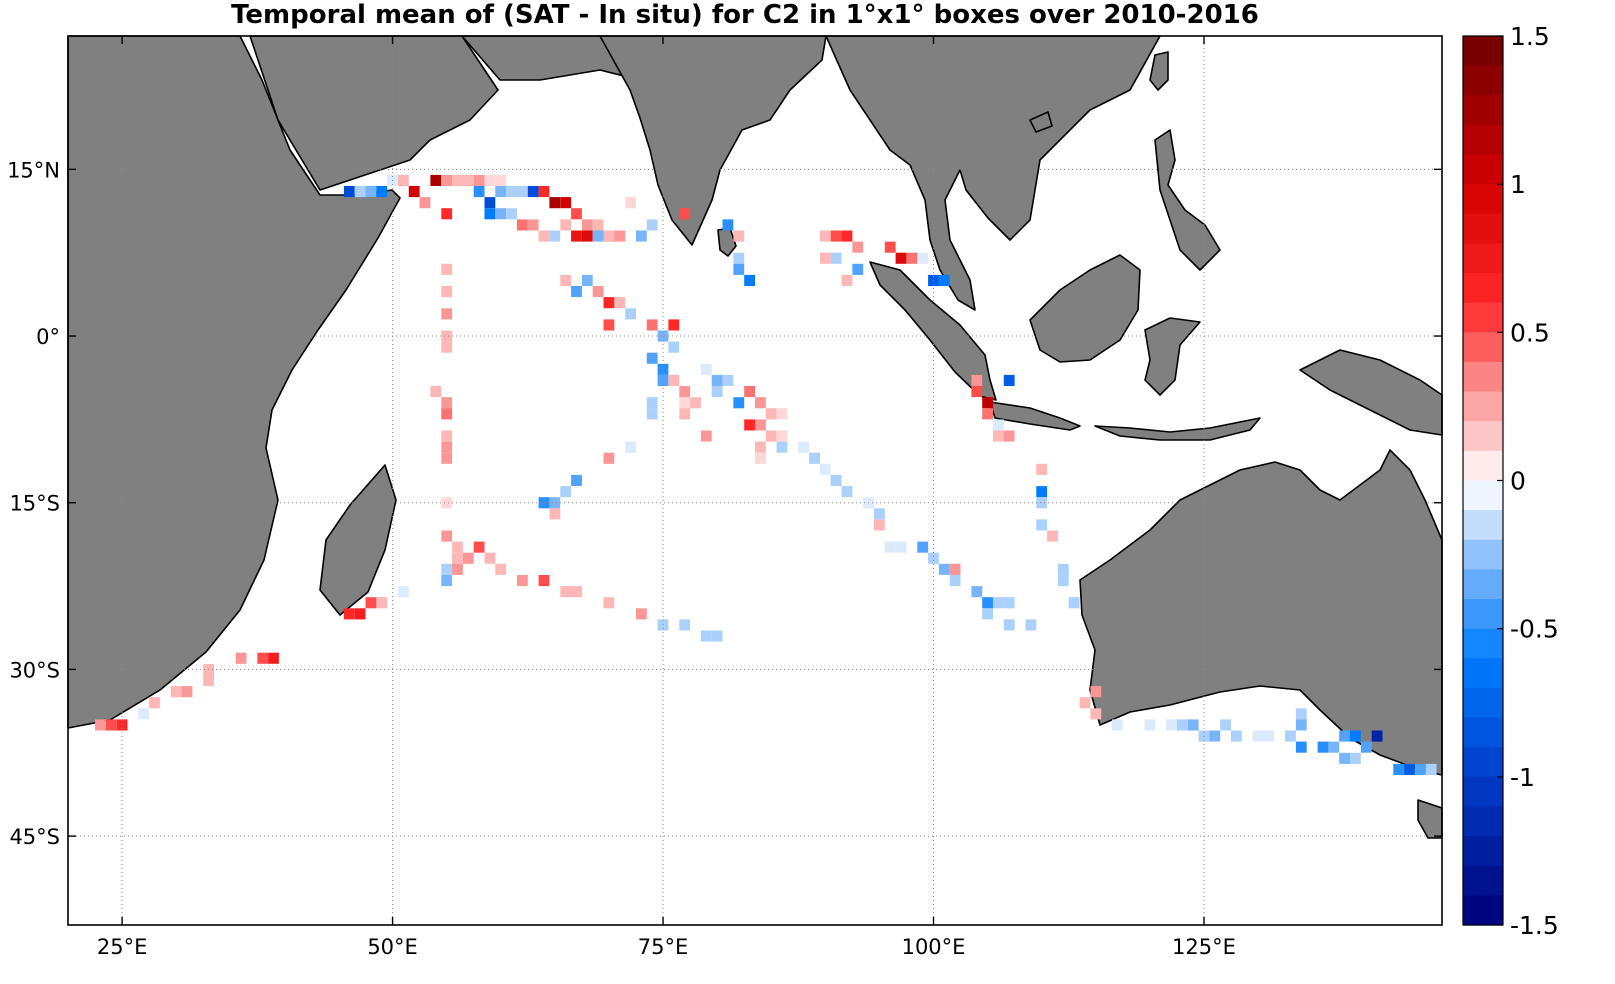 This screenshot has height=984, width=1615. What do you see at coordinates (1177, 429) in the screenshot?
I see `timor-chain-land` at bounding box center [1177, 429].